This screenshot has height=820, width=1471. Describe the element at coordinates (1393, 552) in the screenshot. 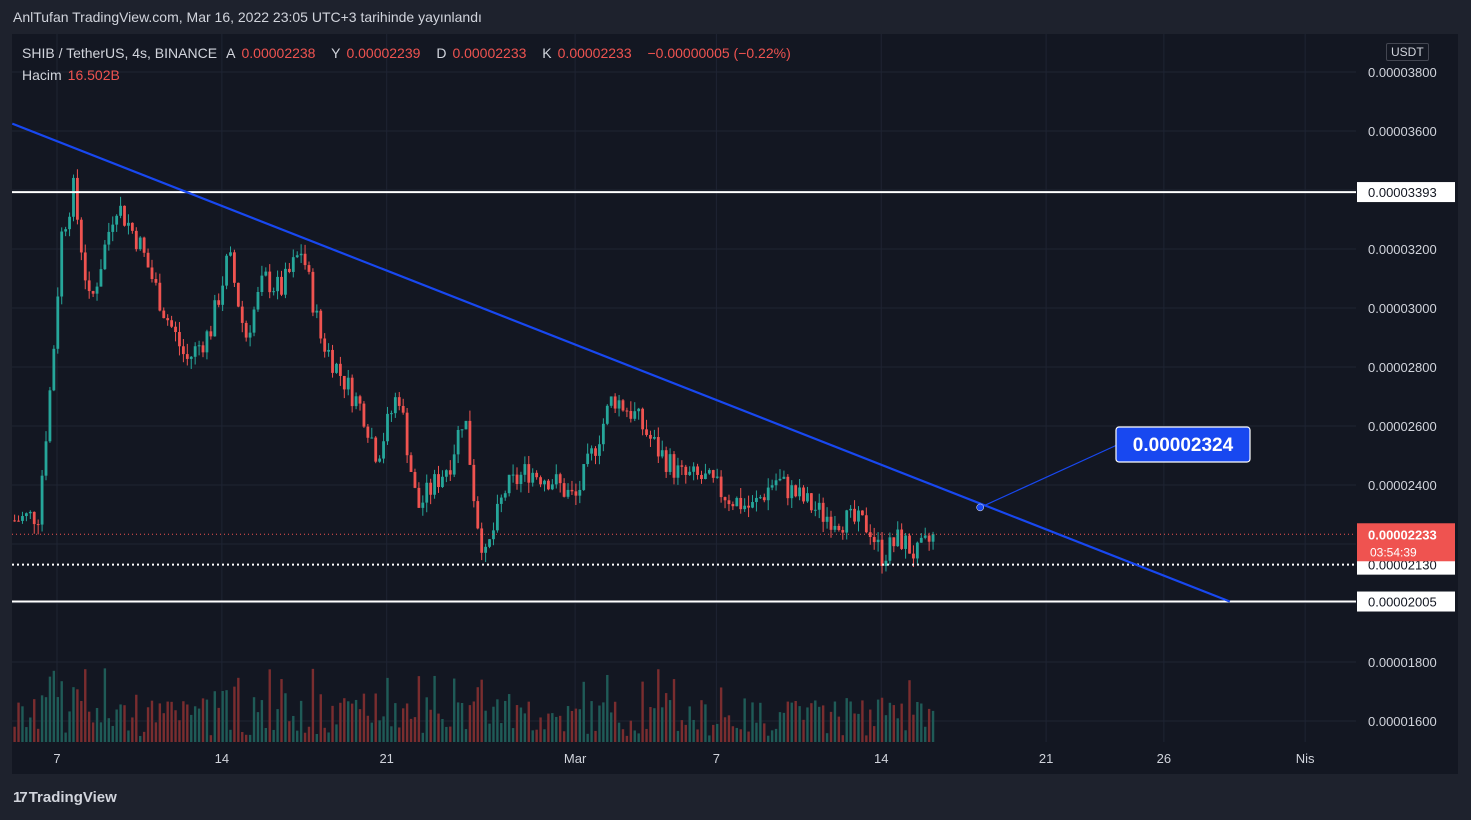

I see `candle-countdown: 03:54:39` at that location.